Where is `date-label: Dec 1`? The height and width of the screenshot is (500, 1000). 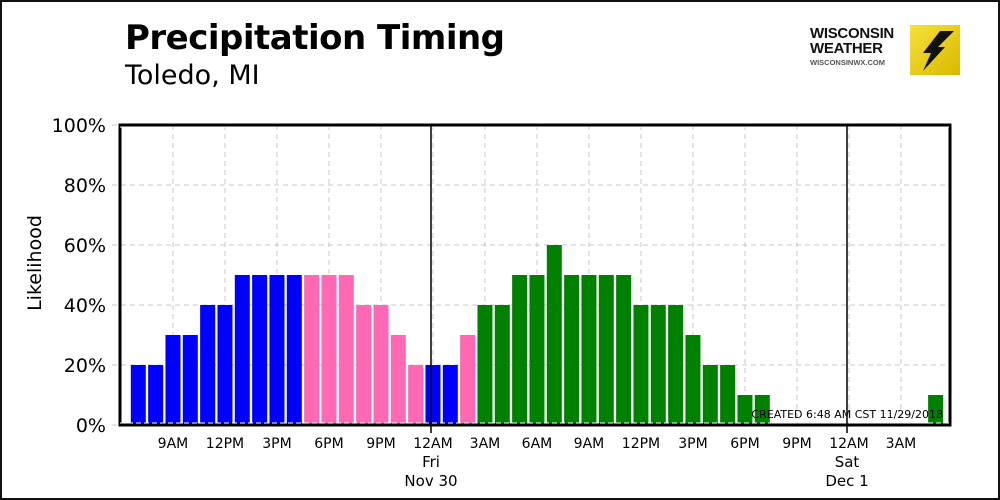 date-label: Dec 1 is located at coordinates (846, 481).